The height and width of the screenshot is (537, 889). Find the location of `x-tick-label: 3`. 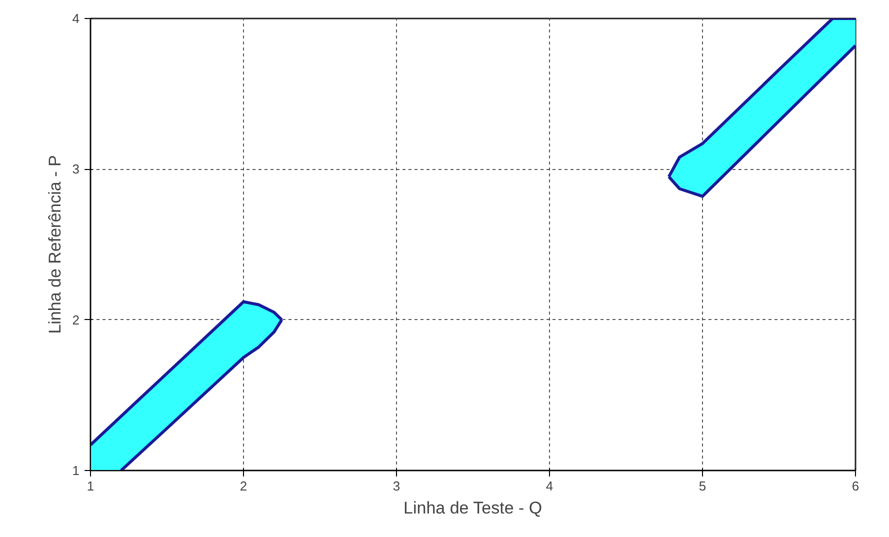

x-tick-label: 3 is located at coordinates (396, 486).